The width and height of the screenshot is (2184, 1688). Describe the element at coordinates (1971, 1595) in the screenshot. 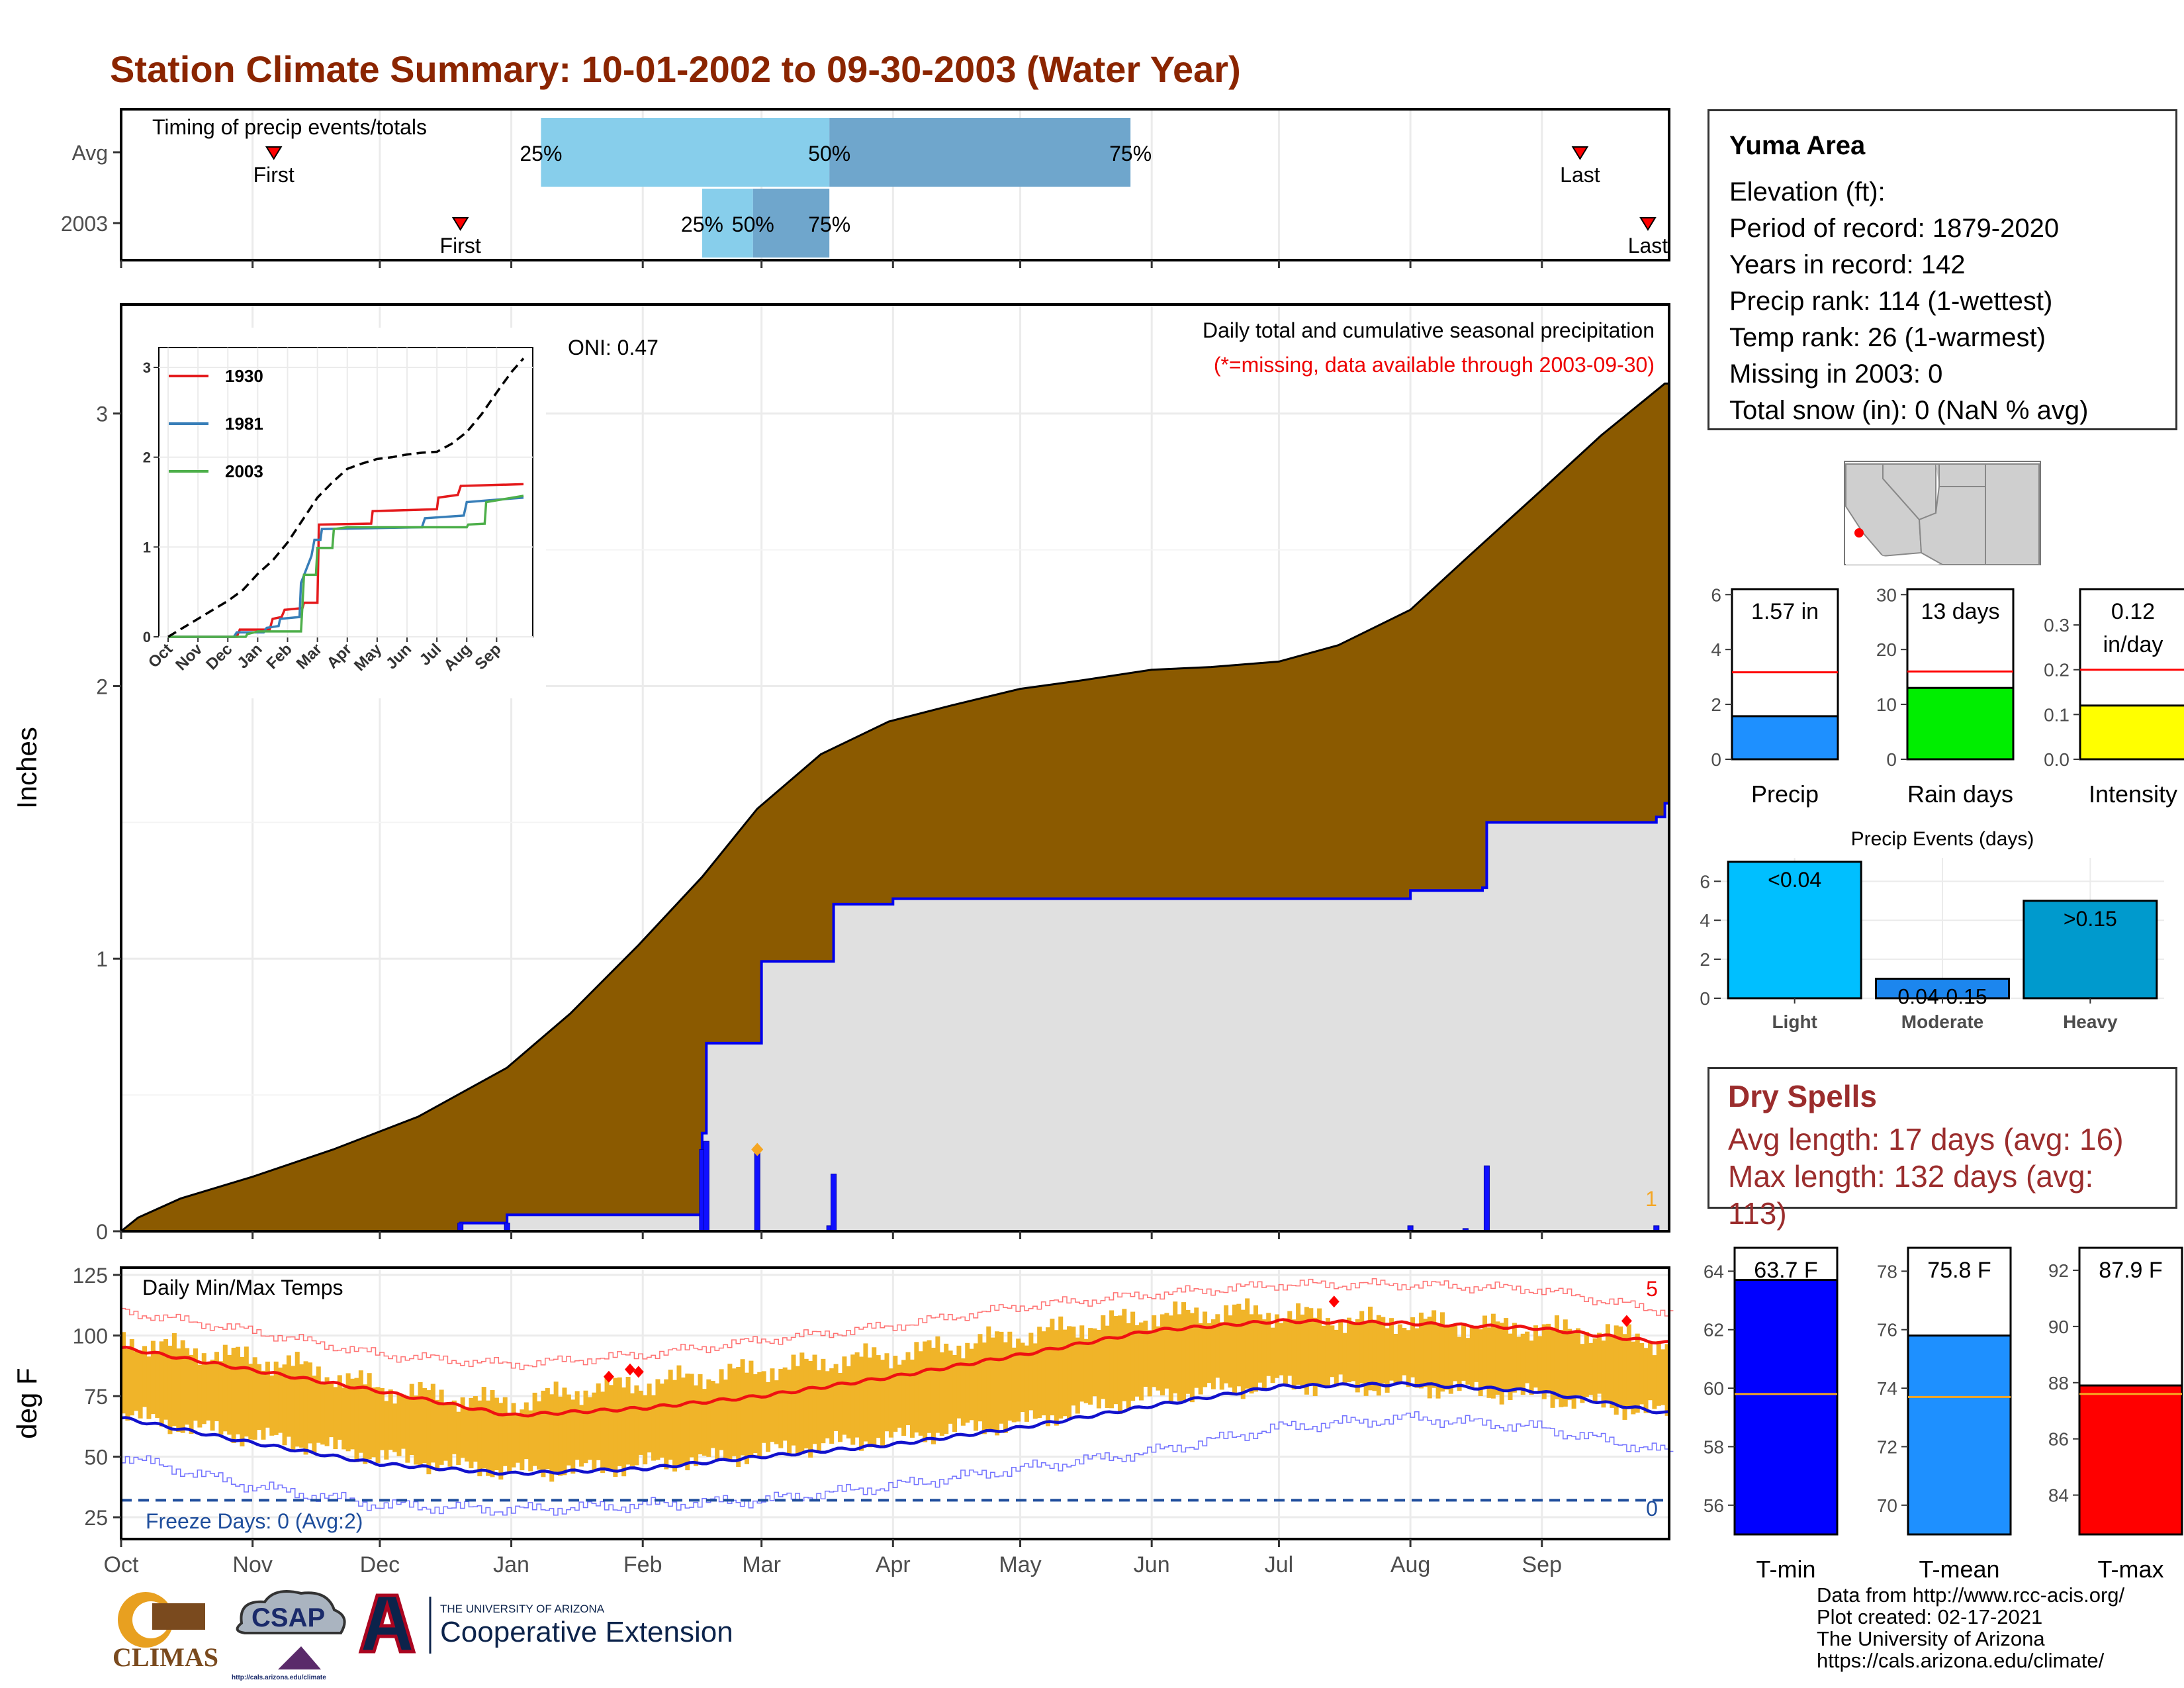

I see `credit-data-source: Data from http://www.rcc-acis.org/` at that location.